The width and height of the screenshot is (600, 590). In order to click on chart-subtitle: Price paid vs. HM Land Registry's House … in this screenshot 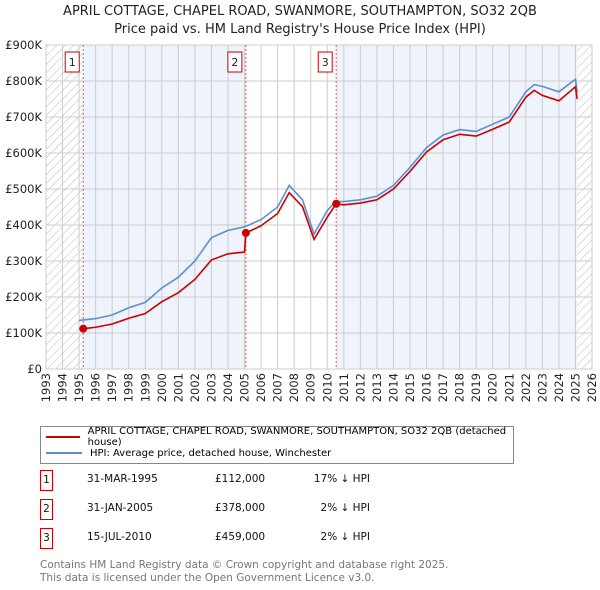, I will do `click(300, 29)`.